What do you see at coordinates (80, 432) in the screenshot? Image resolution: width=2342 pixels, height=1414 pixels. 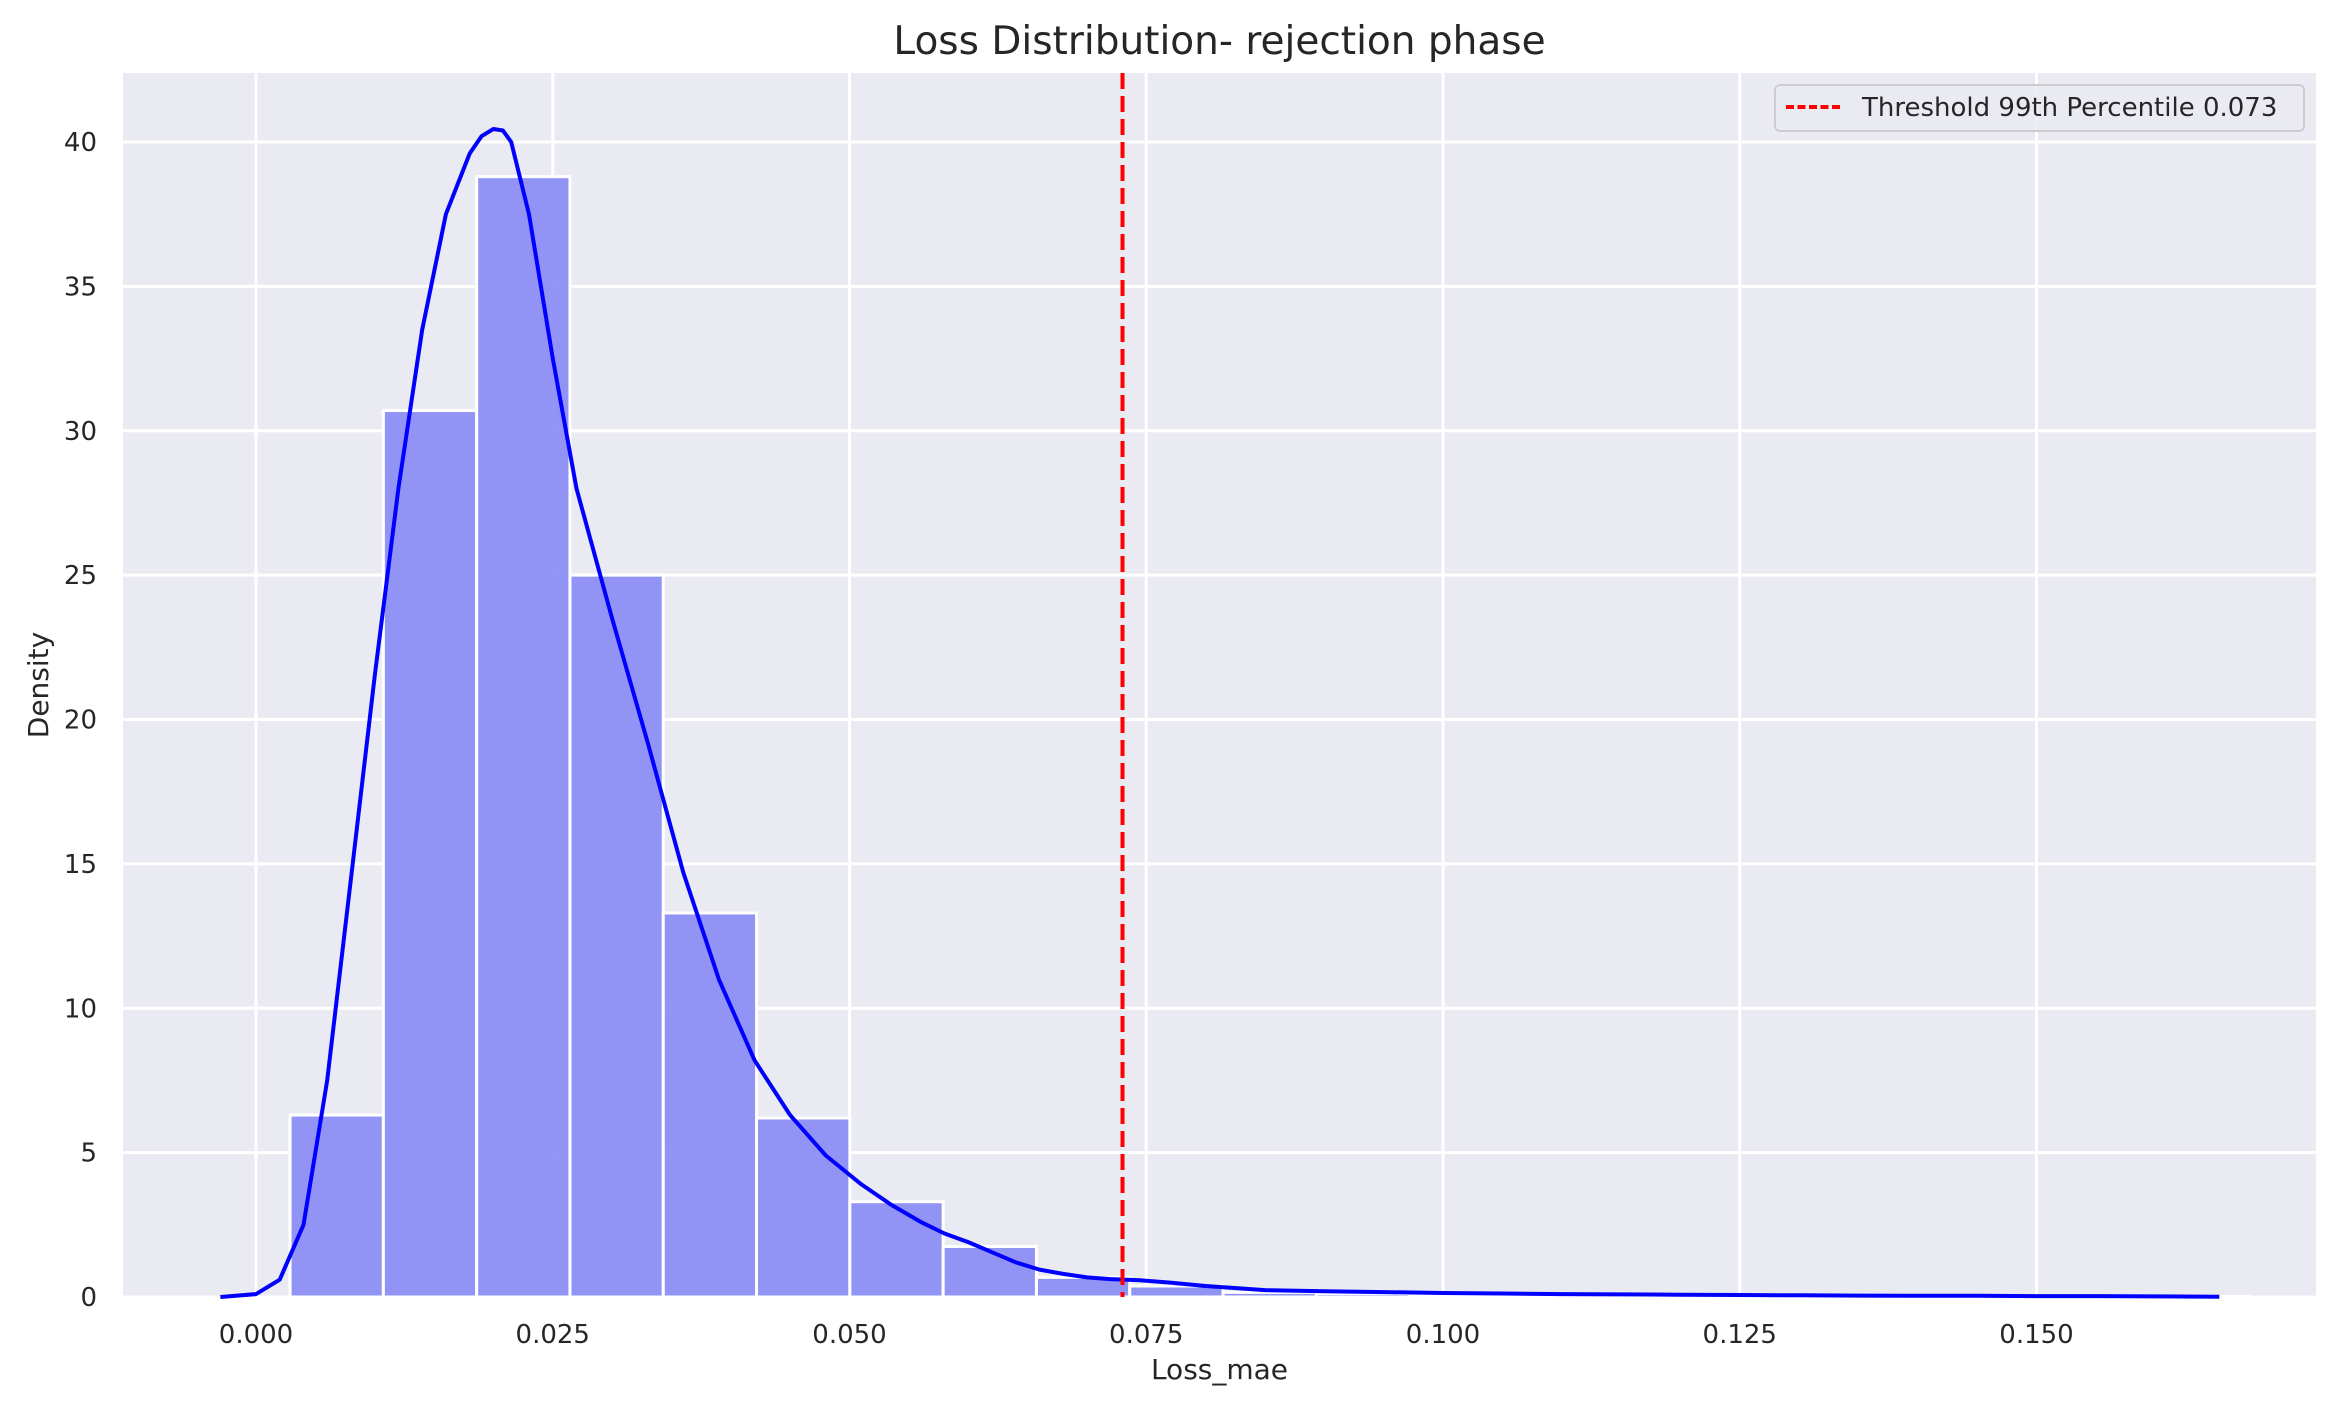 I see `y-tick-label: 30` at bounding box center [80, 432].